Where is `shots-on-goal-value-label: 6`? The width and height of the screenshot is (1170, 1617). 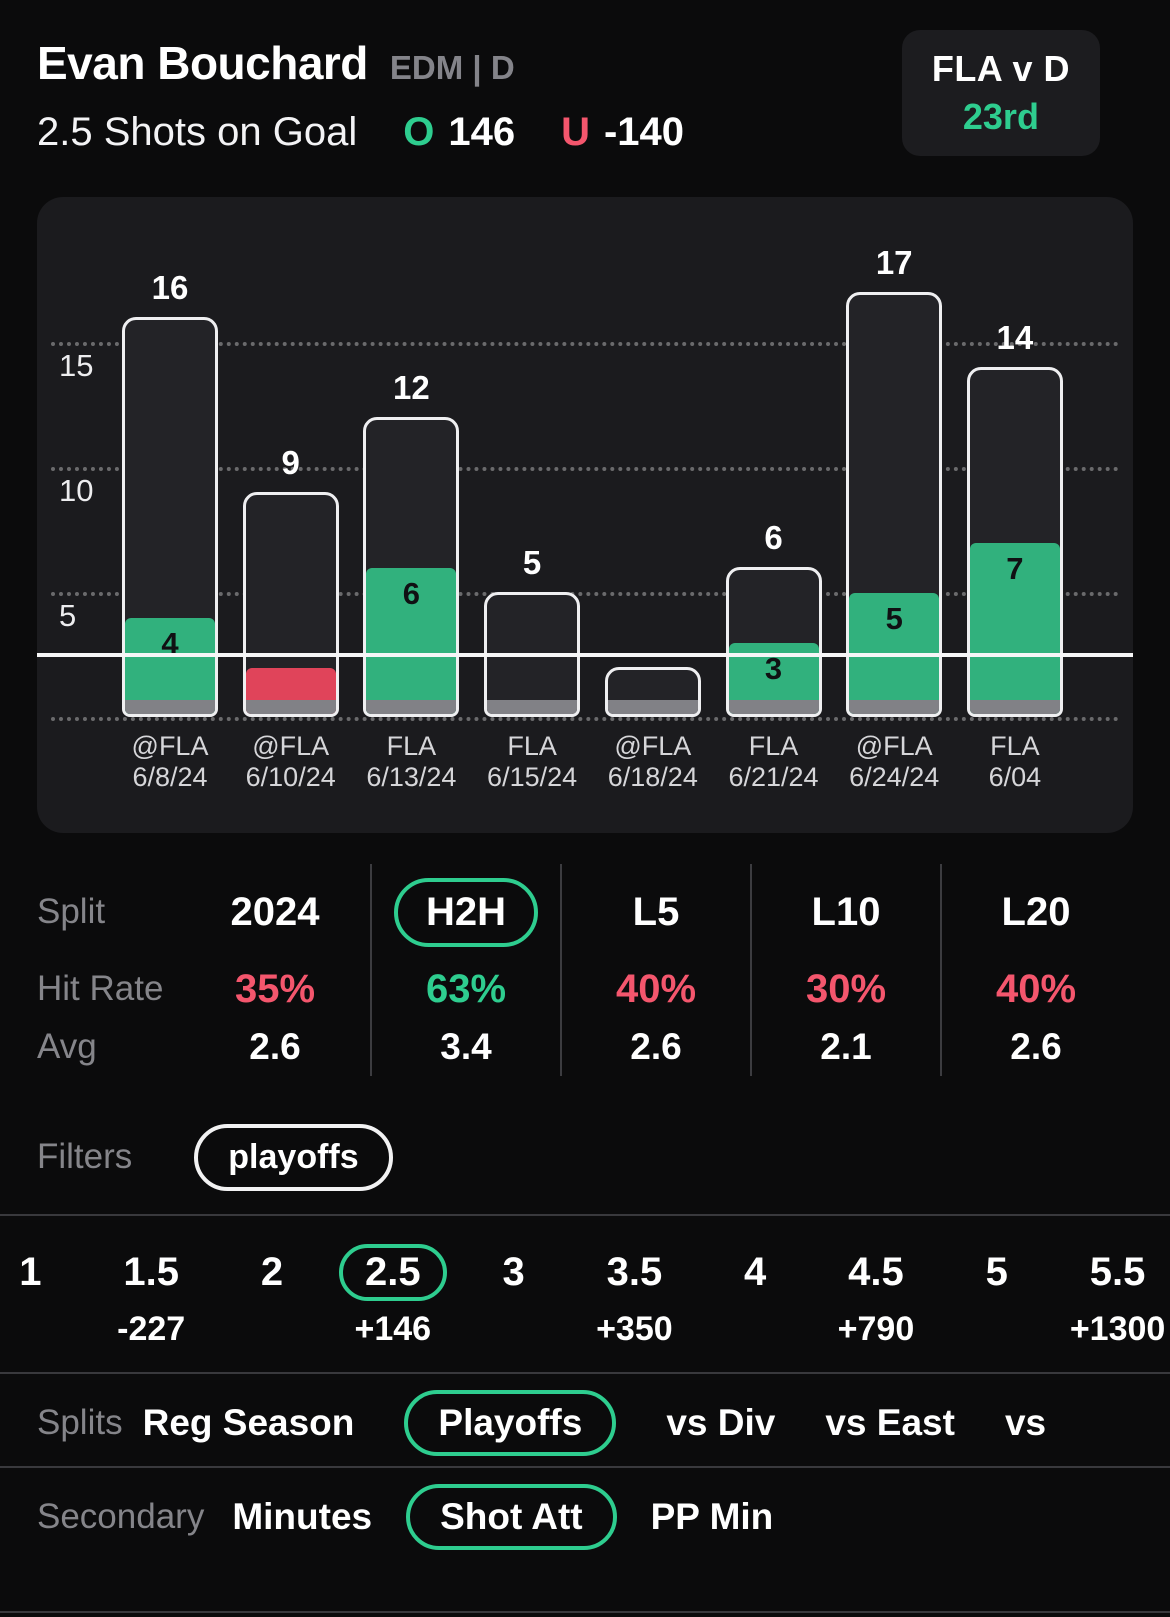 shots-on-goal-value-label: 6 is located at coordinates (411, 593).